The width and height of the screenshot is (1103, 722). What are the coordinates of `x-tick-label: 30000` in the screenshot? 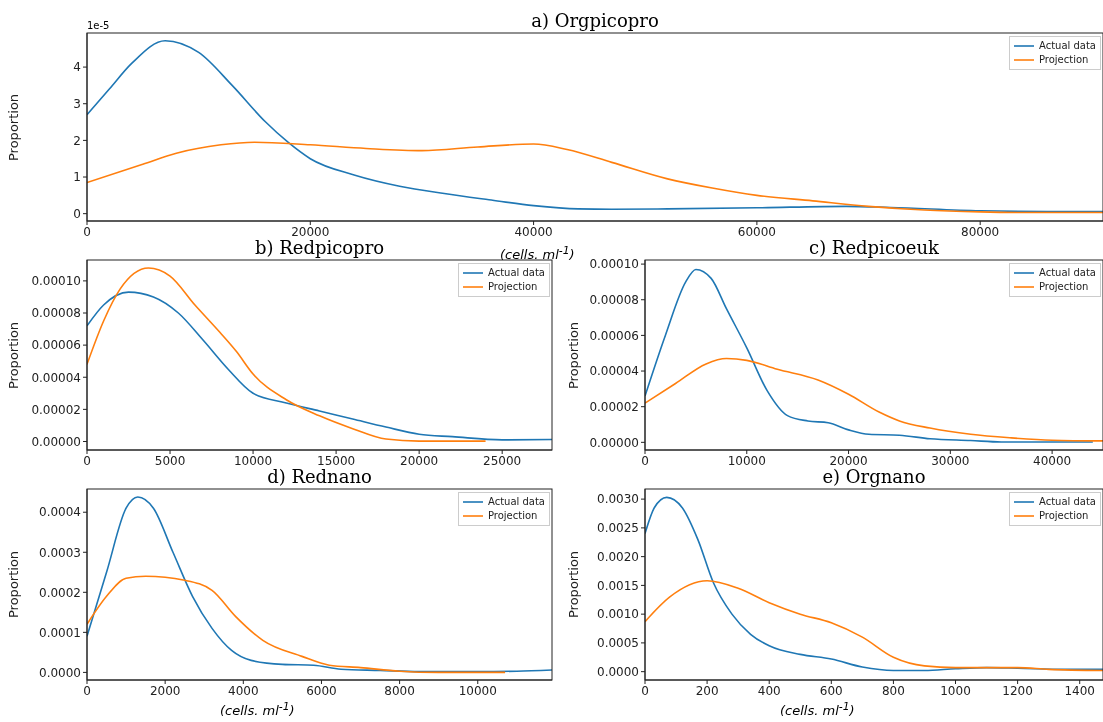 It's located at (950, 460).